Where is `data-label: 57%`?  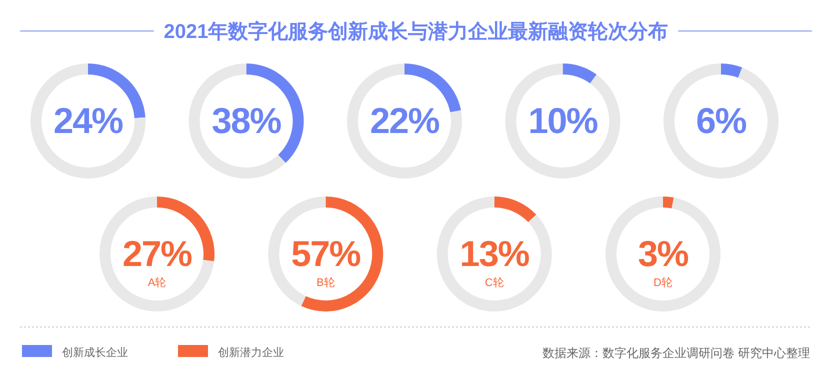 data-label: 57% is located at coordinates (326, 253).